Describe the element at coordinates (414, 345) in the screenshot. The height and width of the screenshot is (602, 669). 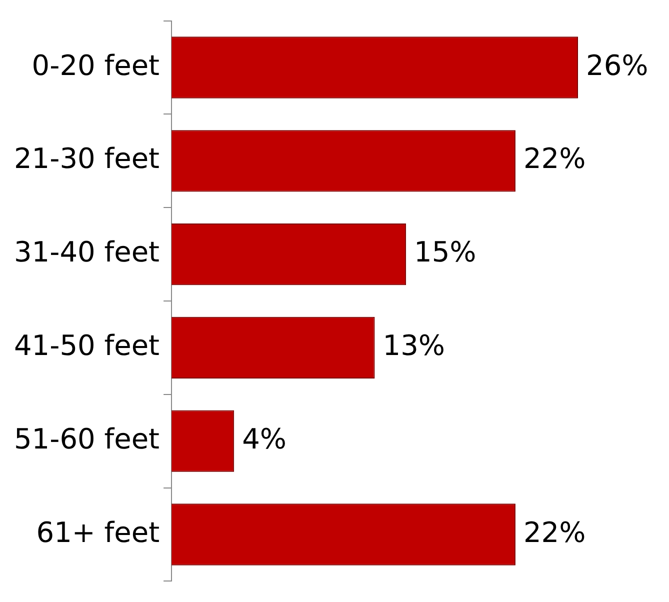
I see `data-label: 13%` at that location.